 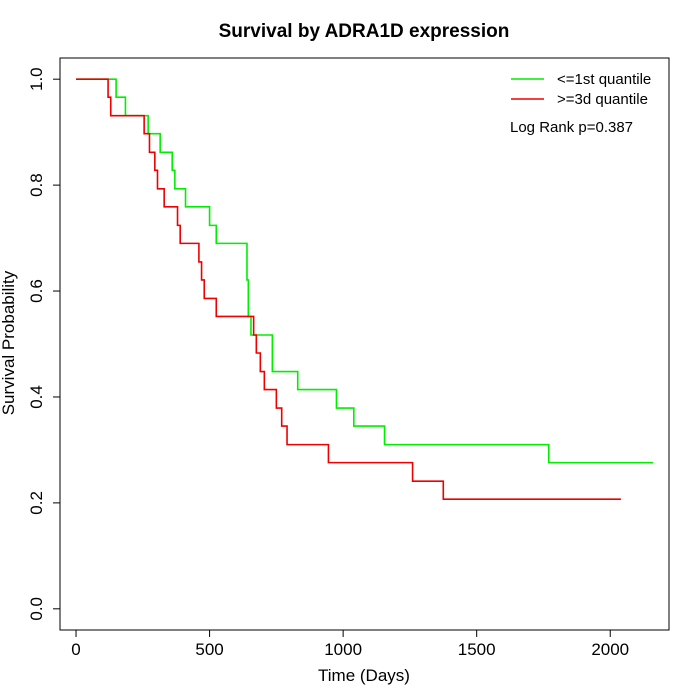 What do you see at coordinates (209, 649) in the screenshot?
I see `x-tick-label: 500` at bounding box center [209, 649].